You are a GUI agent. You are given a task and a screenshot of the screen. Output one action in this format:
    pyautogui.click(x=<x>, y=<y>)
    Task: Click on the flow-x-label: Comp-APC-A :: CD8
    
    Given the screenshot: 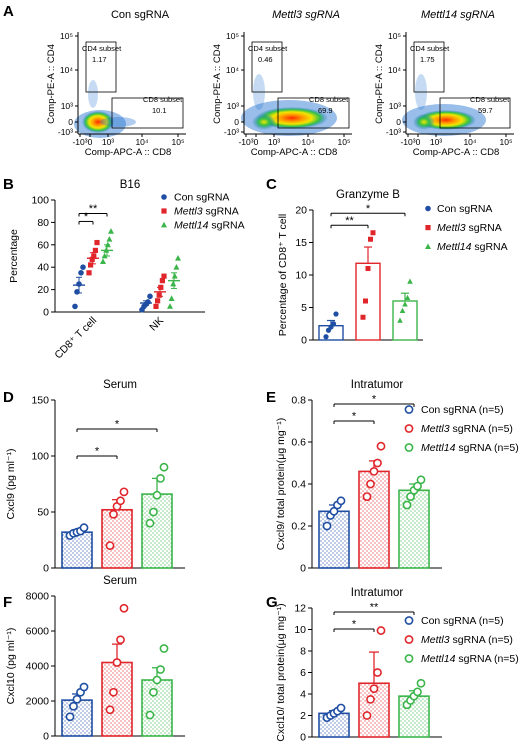 What is the action you would take?
    pyautogui.click(x=128, y=152)
    